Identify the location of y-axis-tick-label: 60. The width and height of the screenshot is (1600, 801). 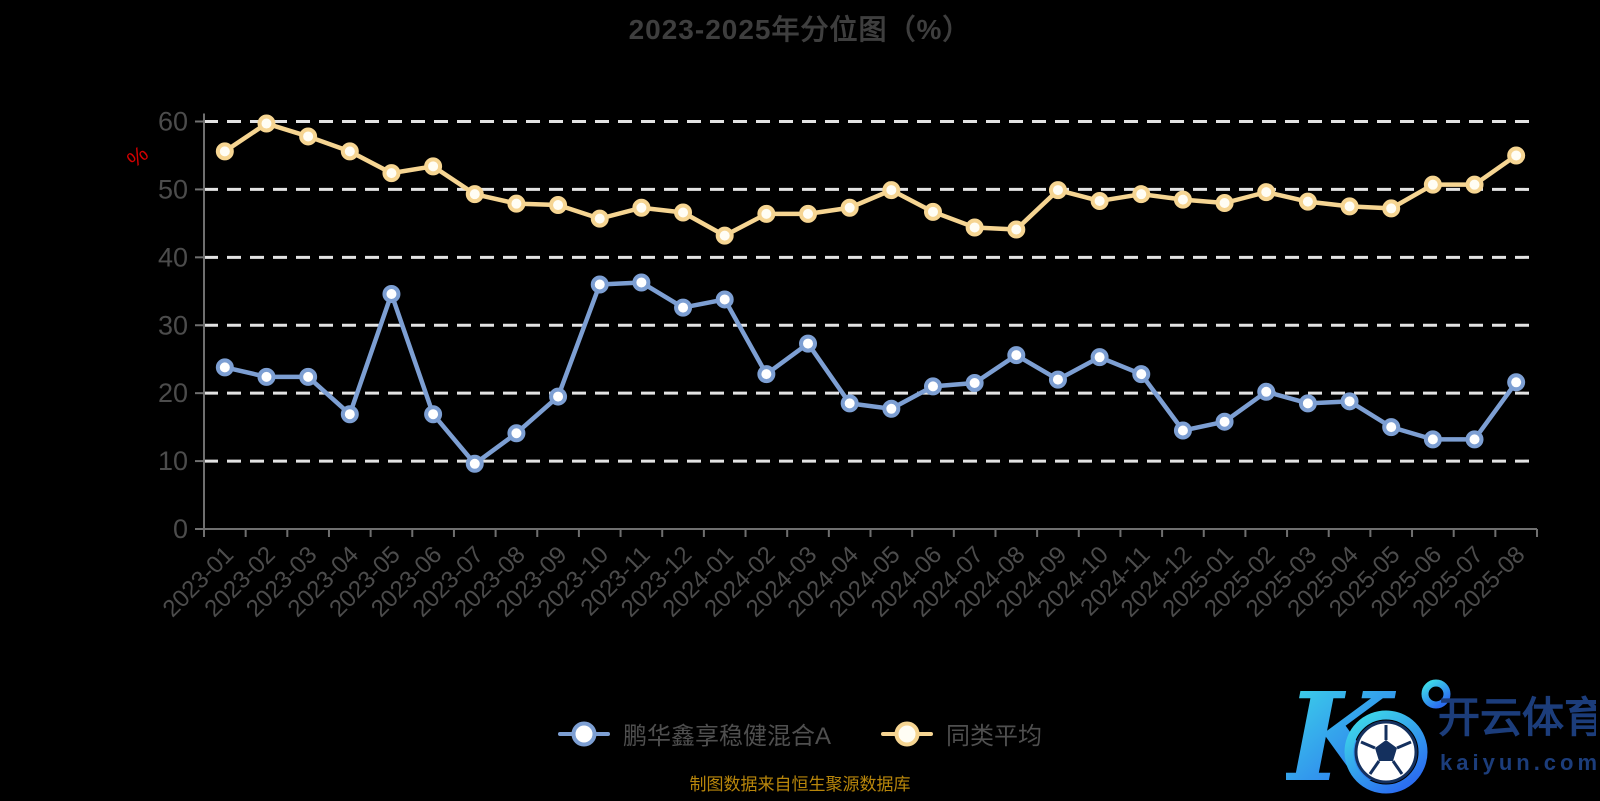
(173, 122).